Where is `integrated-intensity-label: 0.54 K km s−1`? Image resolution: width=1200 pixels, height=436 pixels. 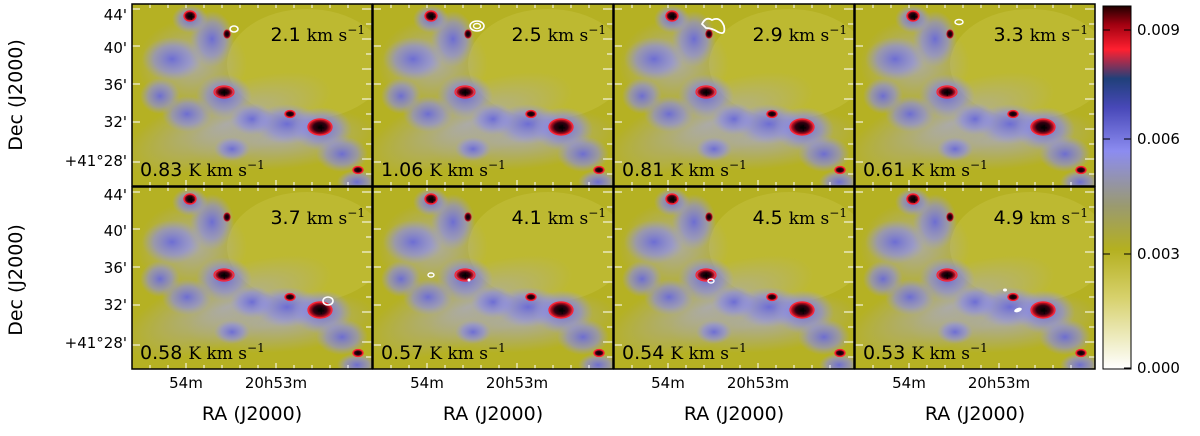 integrated-intensity-label: 0.54 K km s−1 is located at coordinates (684, 352).